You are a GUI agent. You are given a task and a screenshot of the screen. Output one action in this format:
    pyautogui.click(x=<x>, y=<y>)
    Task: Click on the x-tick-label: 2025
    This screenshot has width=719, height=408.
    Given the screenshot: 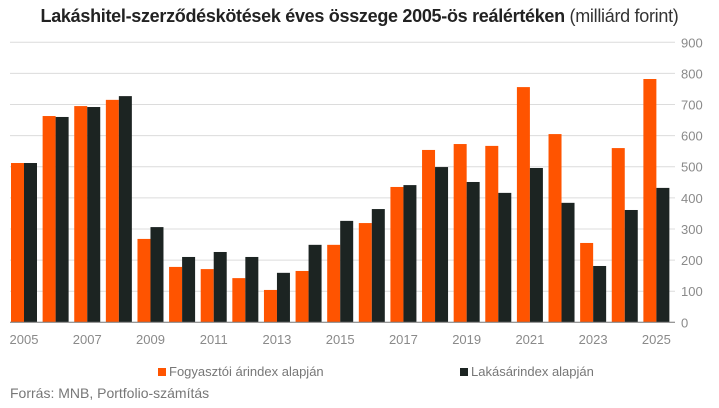 What is the action you would take?
    pyautogui.click(x=656, y=339)
    